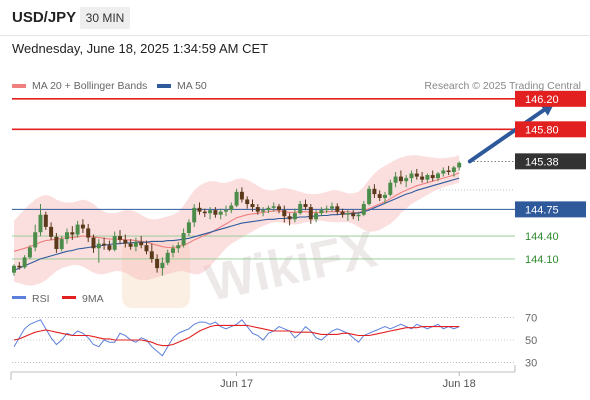 This screenshot has height=400, width=590. I want to click on legend-swatch-ma50, so click(164, 86).